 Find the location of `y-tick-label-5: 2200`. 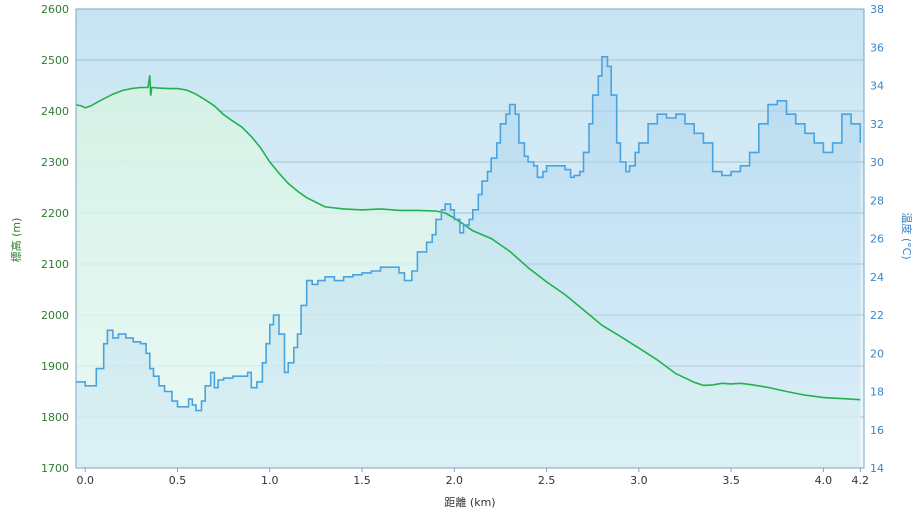

y-tick-label-5: 2200 is located at coordinates (55, 213).